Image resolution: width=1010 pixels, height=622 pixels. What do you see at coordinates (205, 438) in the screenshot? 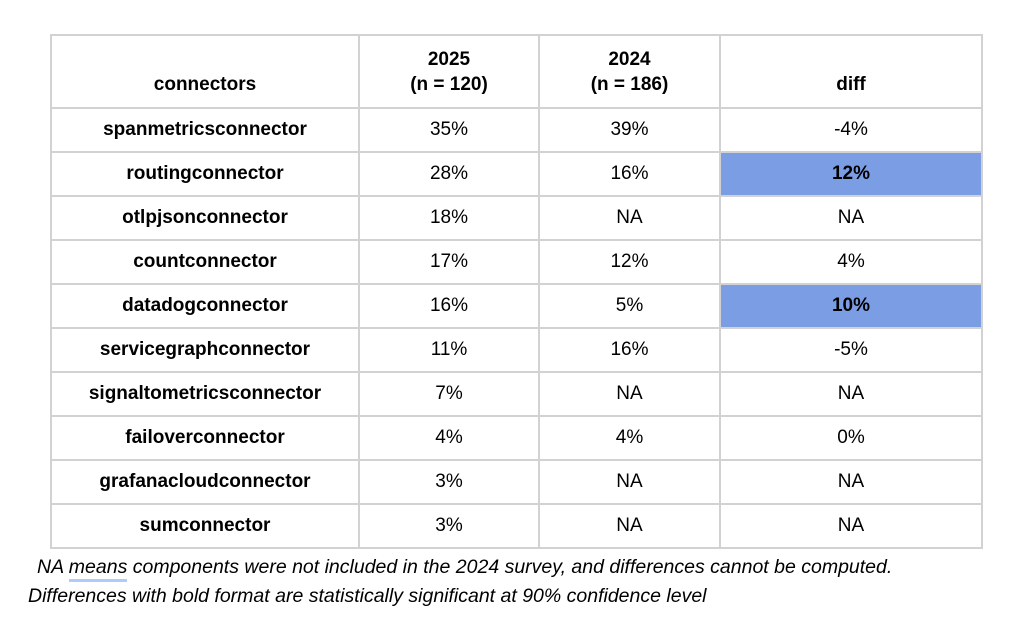
I see `connector-name-cell: failoverconnector` at bounding box center [205, 438].